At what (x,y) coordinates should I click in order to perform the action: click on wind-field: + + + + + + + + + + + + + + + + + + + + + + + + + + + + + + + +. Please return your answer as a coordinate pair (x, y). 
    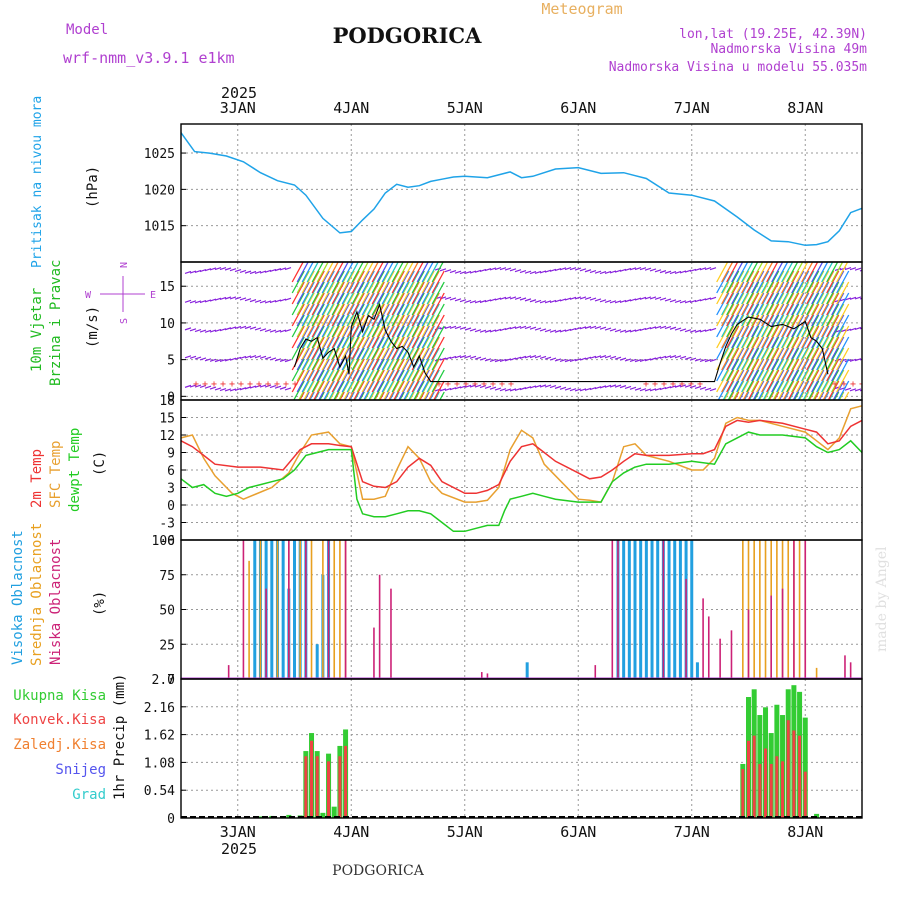
    Looking at the image, I should click on (523, 331).